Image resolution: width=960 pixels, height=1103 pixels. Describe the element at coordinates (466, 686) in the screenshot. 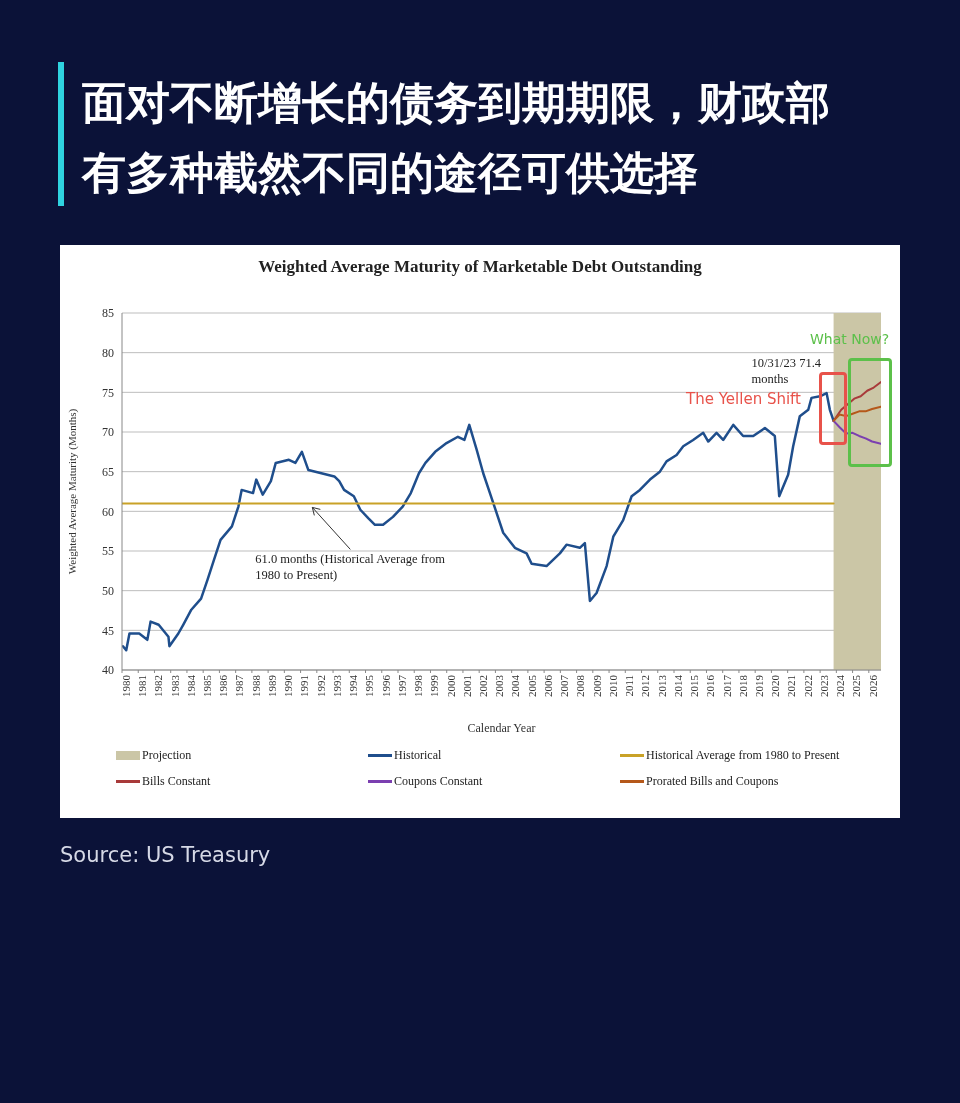

I see `x-tick-label: 2001` at that location.